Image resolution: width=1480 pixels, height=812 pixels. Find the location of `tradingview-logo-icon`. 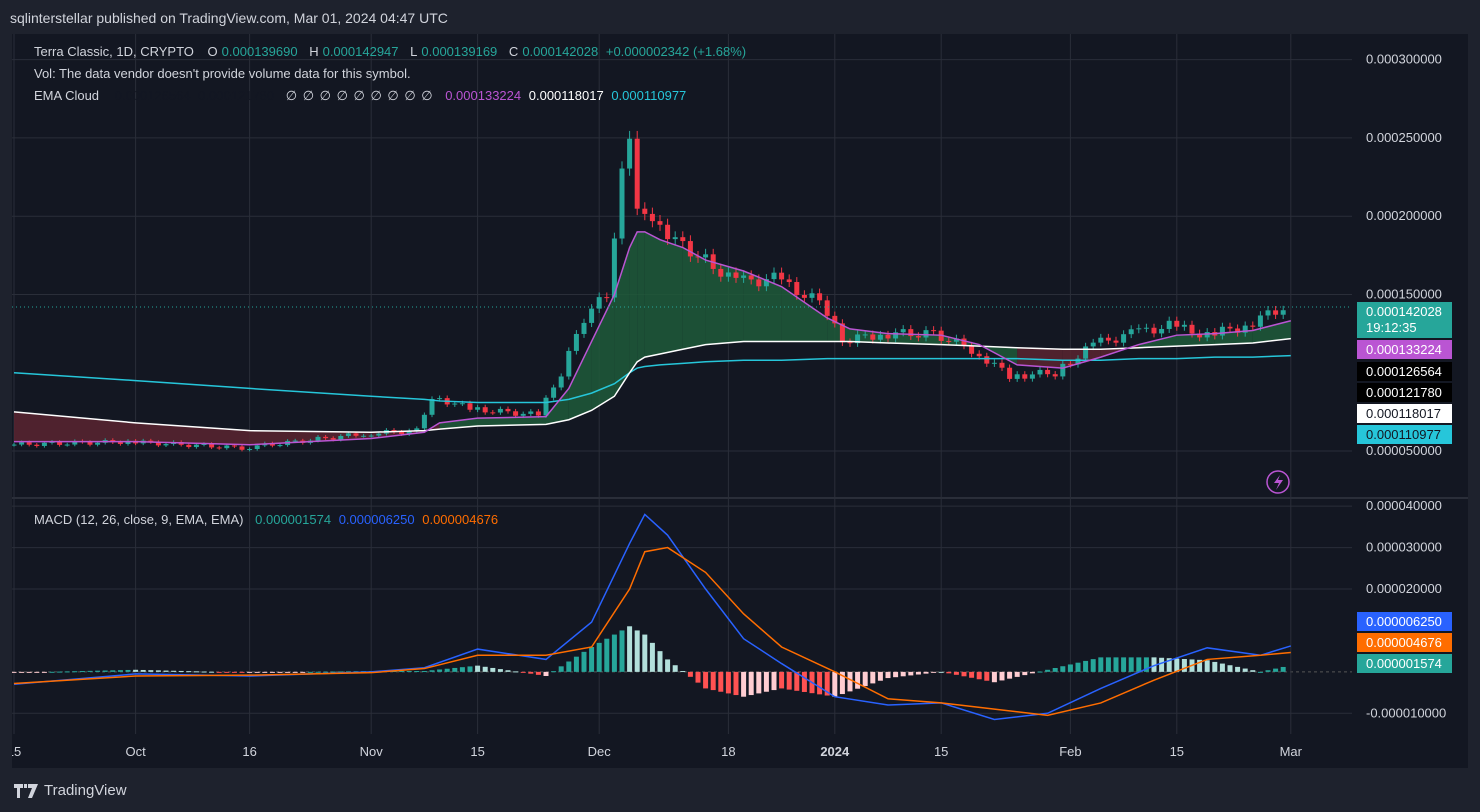

tradingview-logo-icon is located at coordinates (26, 790).